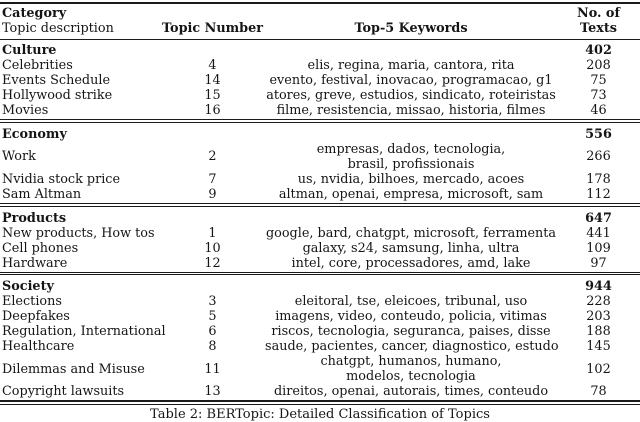  Describe the element at coordinates (28, 287) in the screenshot. I see `section-category: Society` at that location.